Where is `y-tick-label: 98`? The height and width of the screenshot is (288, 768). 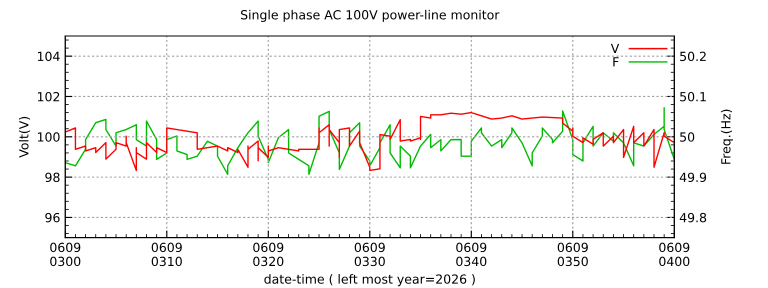 y-tick-label: 98 is located at coordinates (52, 177).